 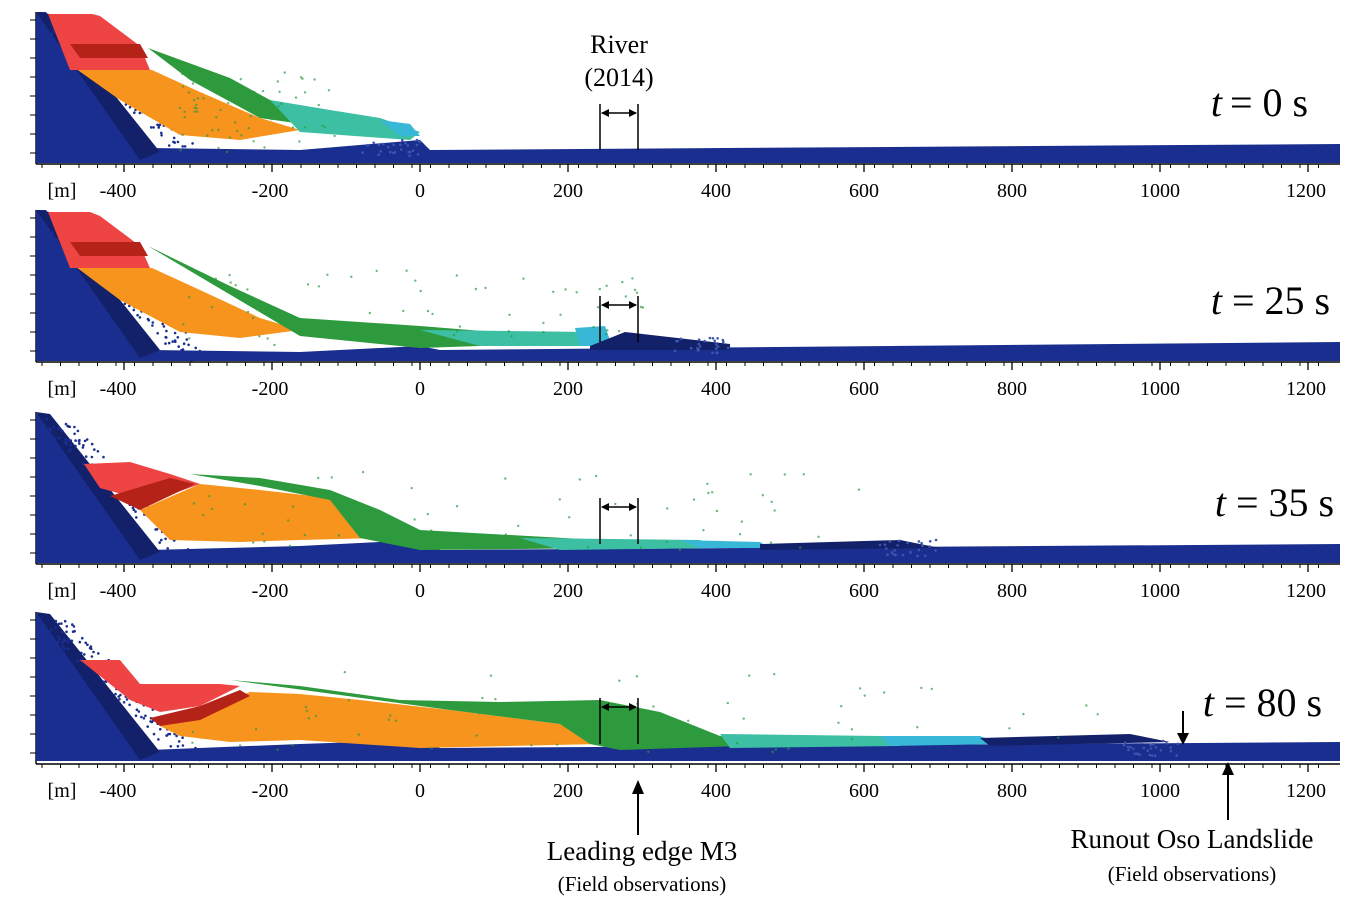 What do you see at coordinates (1285, 502) in the screenshot?
I see `time-label-value: = 35 s` at bounding box center [1285, 502].